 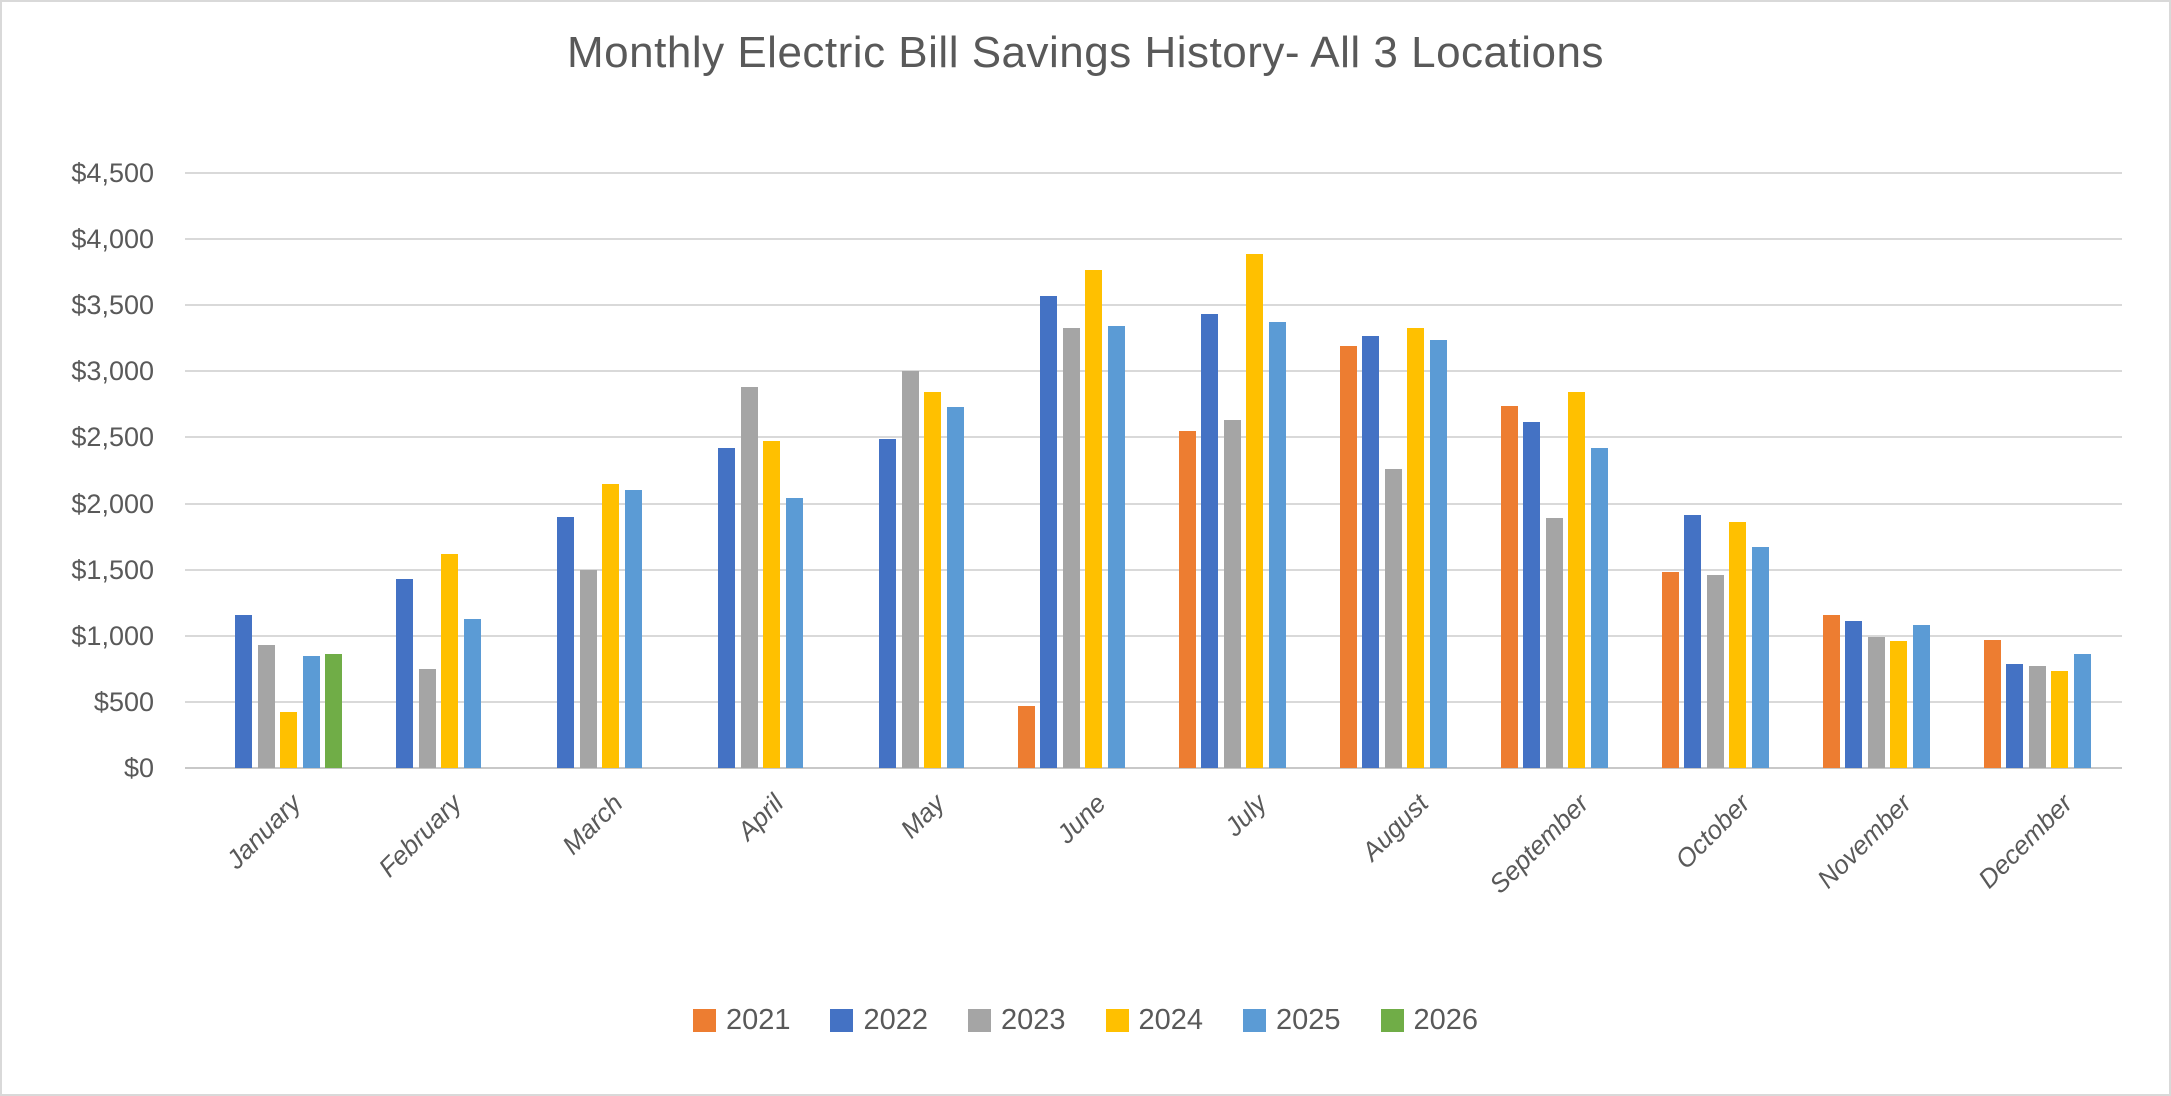 I want to click on bar-2023-september, so click(x=1554, y=643).